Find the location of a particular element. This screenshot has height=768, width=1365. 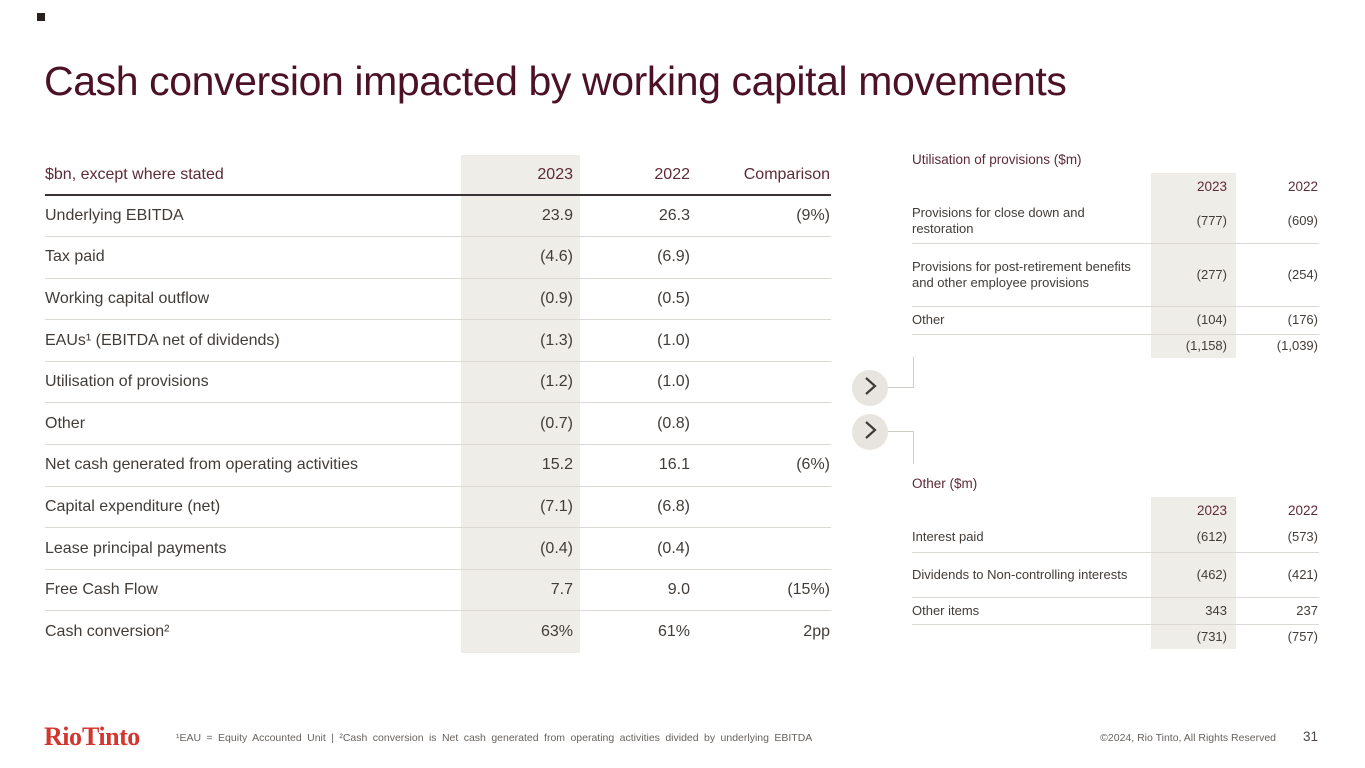

table-row: Underlying EBITDA 23.9 26.3 (9%) is located at coordinates (438, 216).